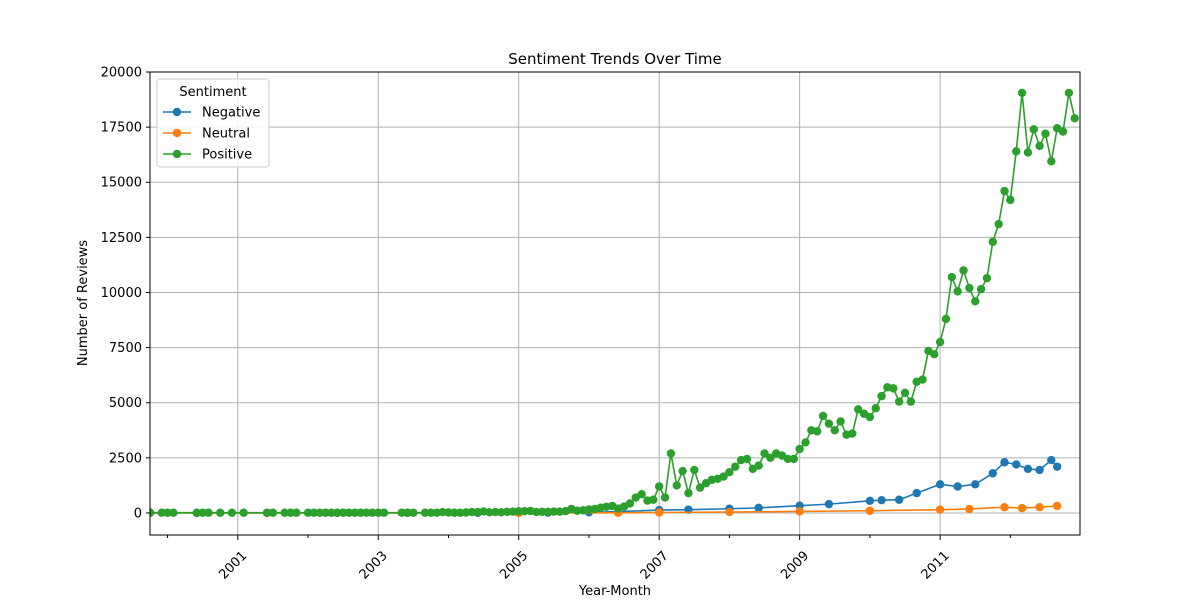  I want to click on y-tick-label: 5000, so click(125, 403).